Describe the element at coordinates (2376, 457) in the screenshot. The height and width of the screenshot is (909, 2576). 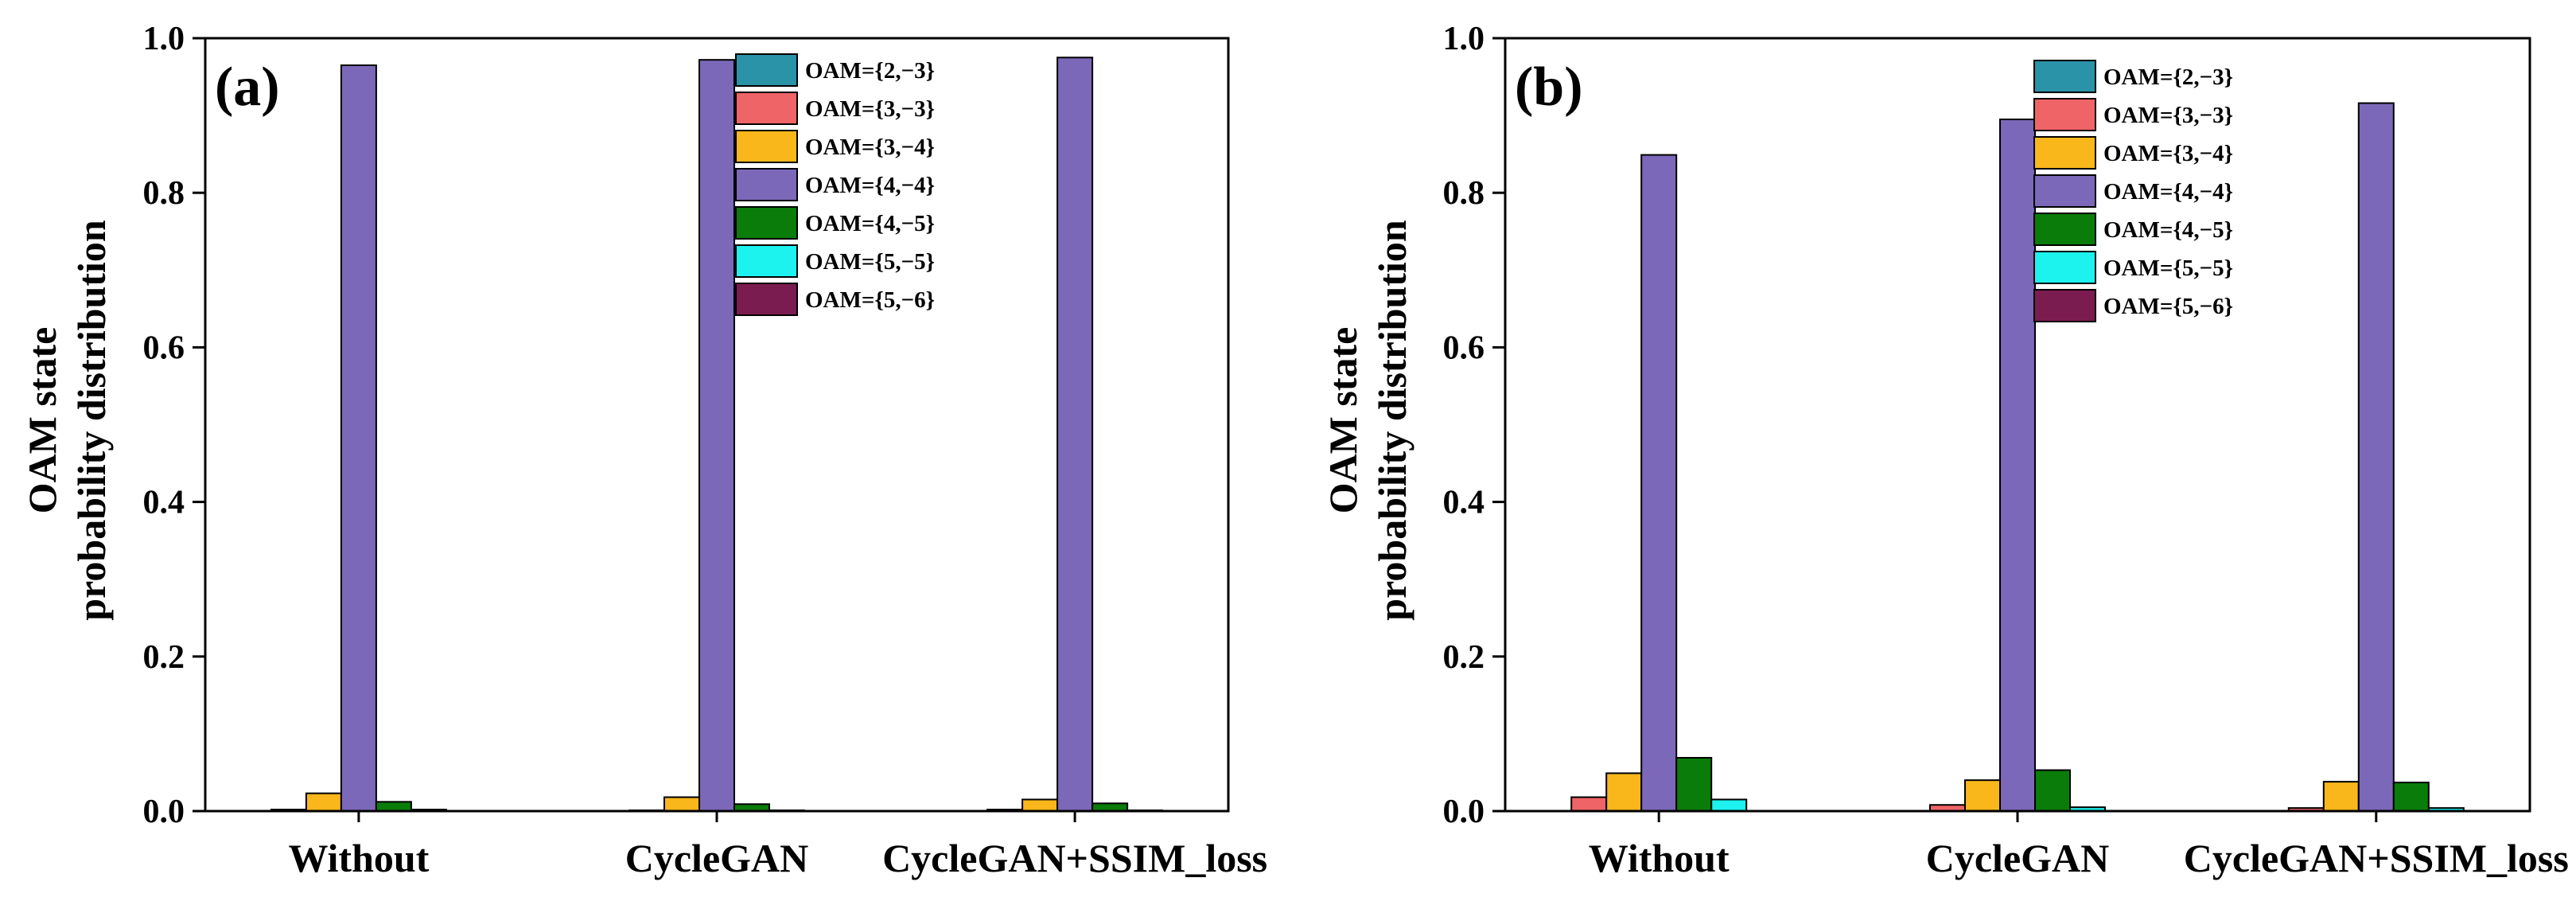
I see `bar-b-c2-s3` at that location.